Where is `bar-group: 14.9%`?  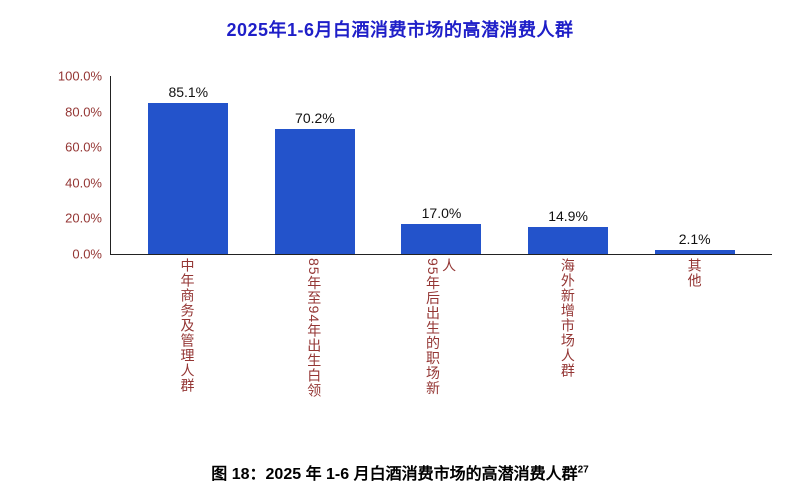 bar-group: 14.9% is located at coordinates (568, 165).